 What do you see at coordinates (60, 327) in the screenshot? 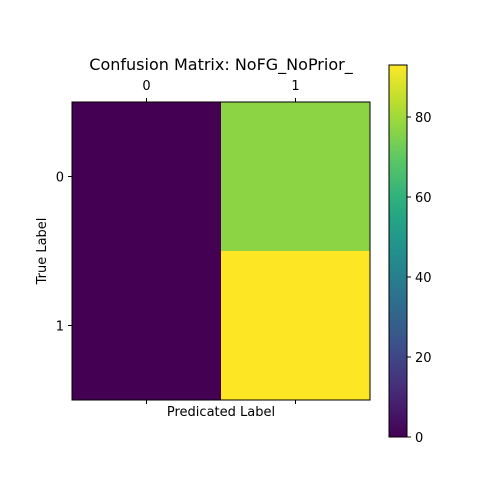
I see `y-tick-label: 1` at bounding box center [60, 327].